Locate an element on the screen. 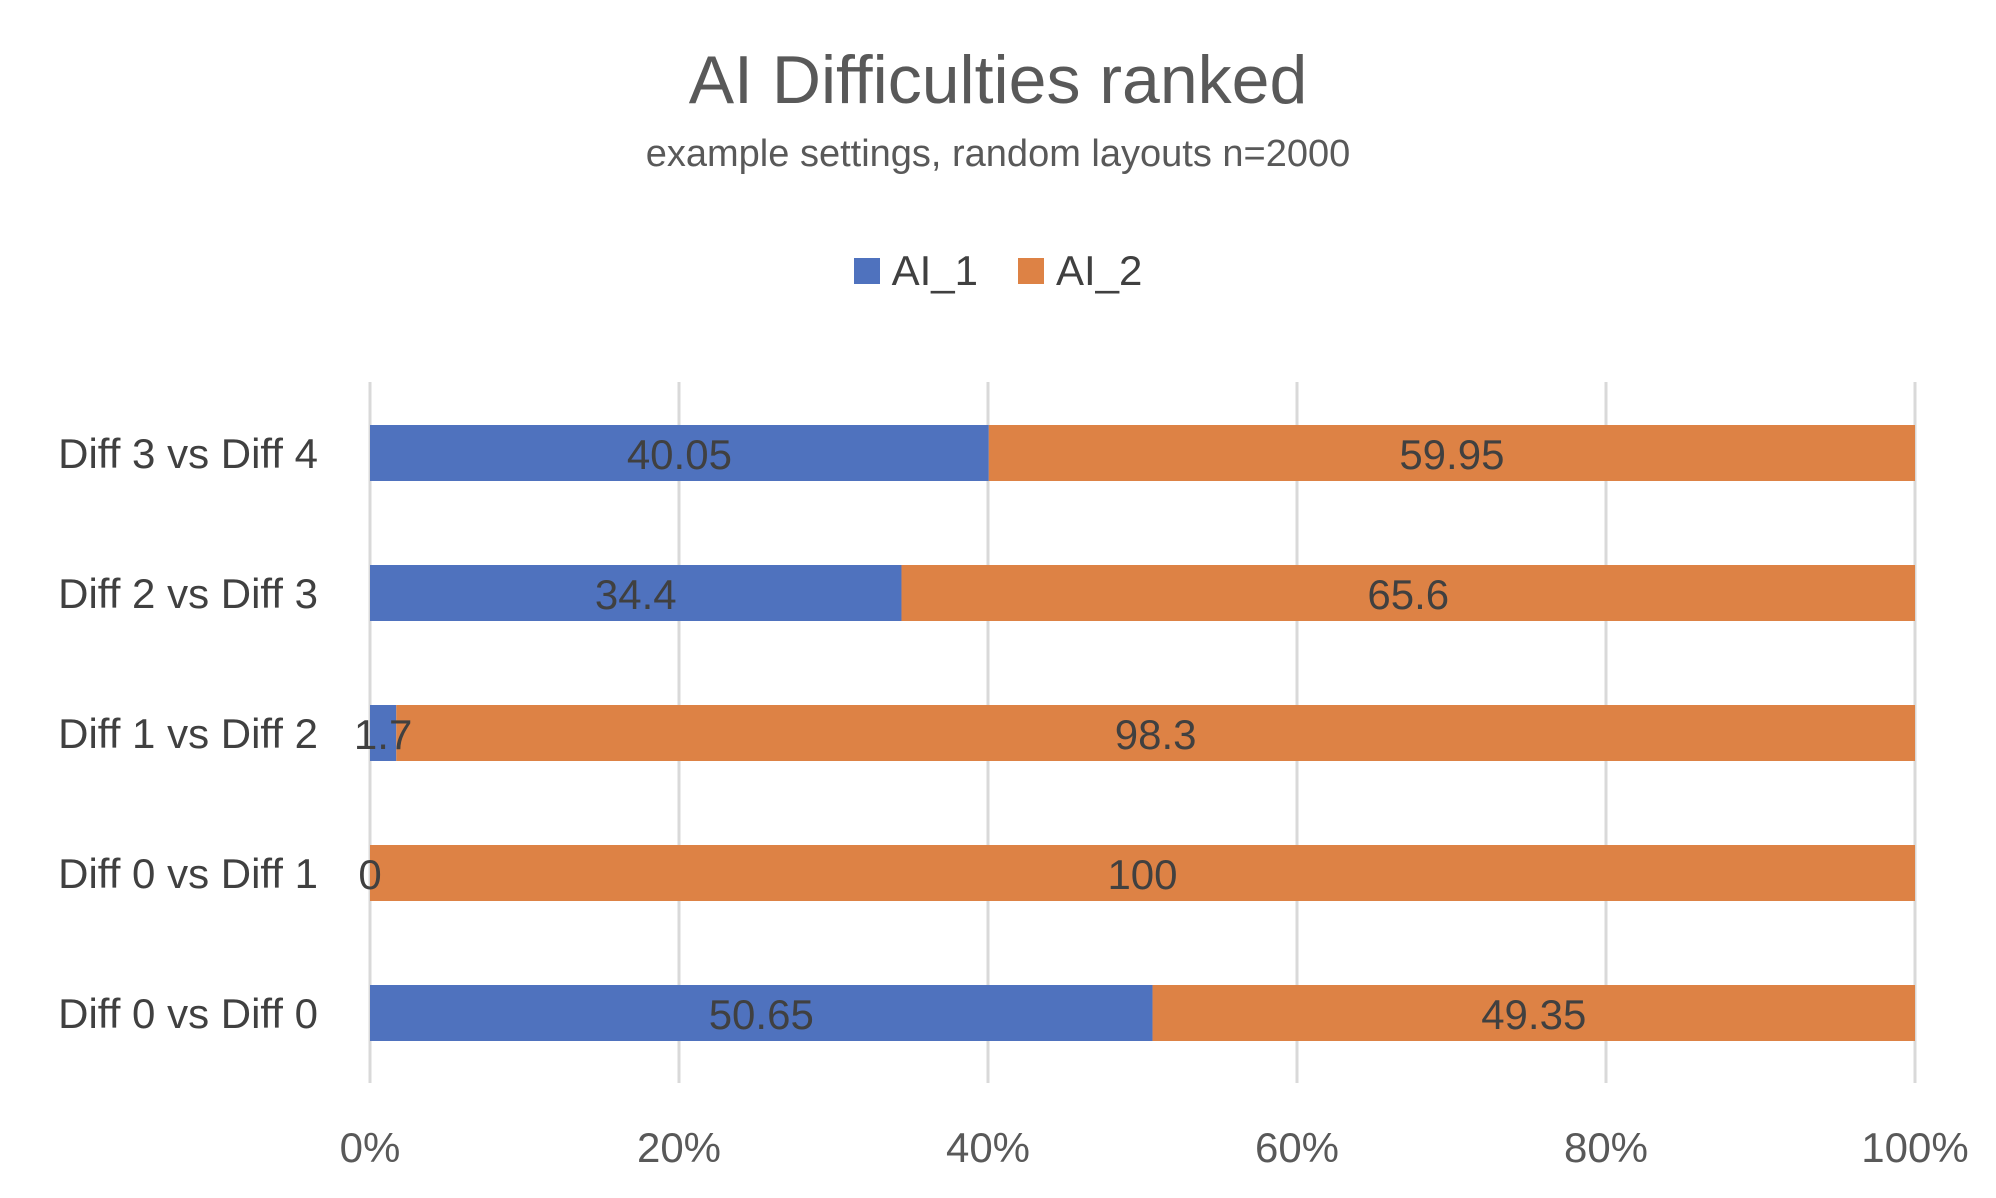 This screenshot has height=1198, width=1996. chart-title: AI Difficulties ranked is located at coordinates (998, 80).